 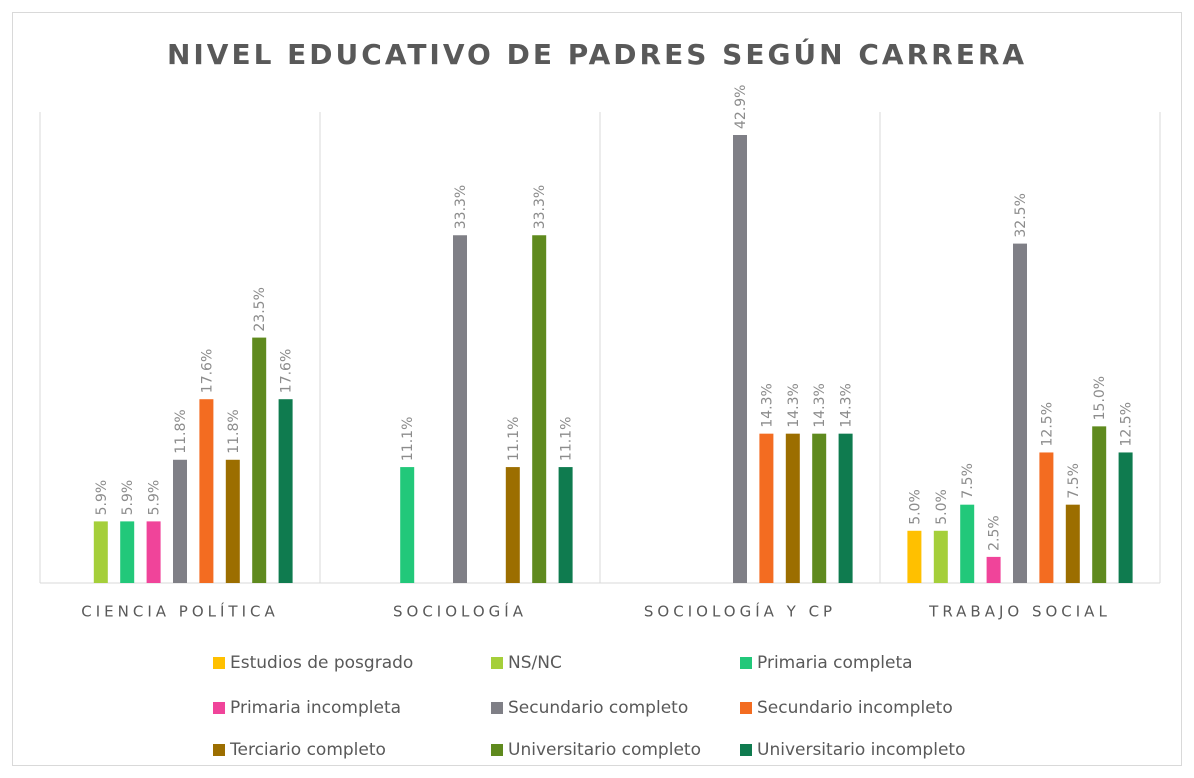 I want to click on data-label: 32.5%, so click(x=1021, y=215).